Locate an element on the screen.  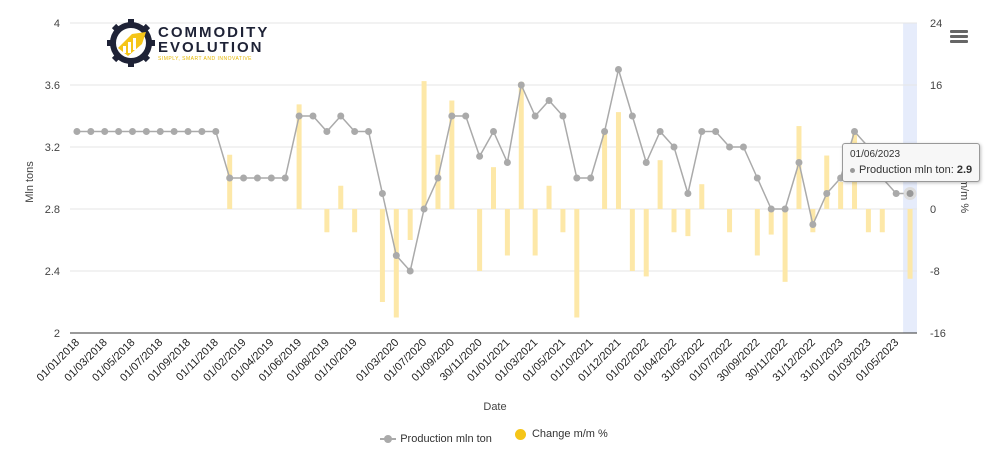
y-right-tick-label: 24 is located at coordinates (936, 24).